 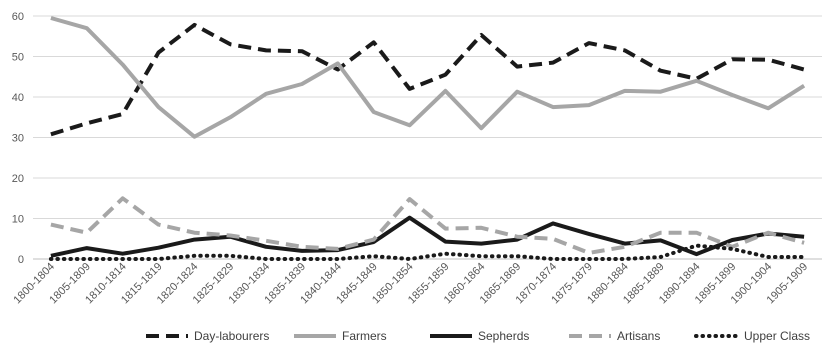 What do you see at coordinates (18, 179) in the screenshot?
I see `y-tick-label: 20` at bounding box center [18, 179].